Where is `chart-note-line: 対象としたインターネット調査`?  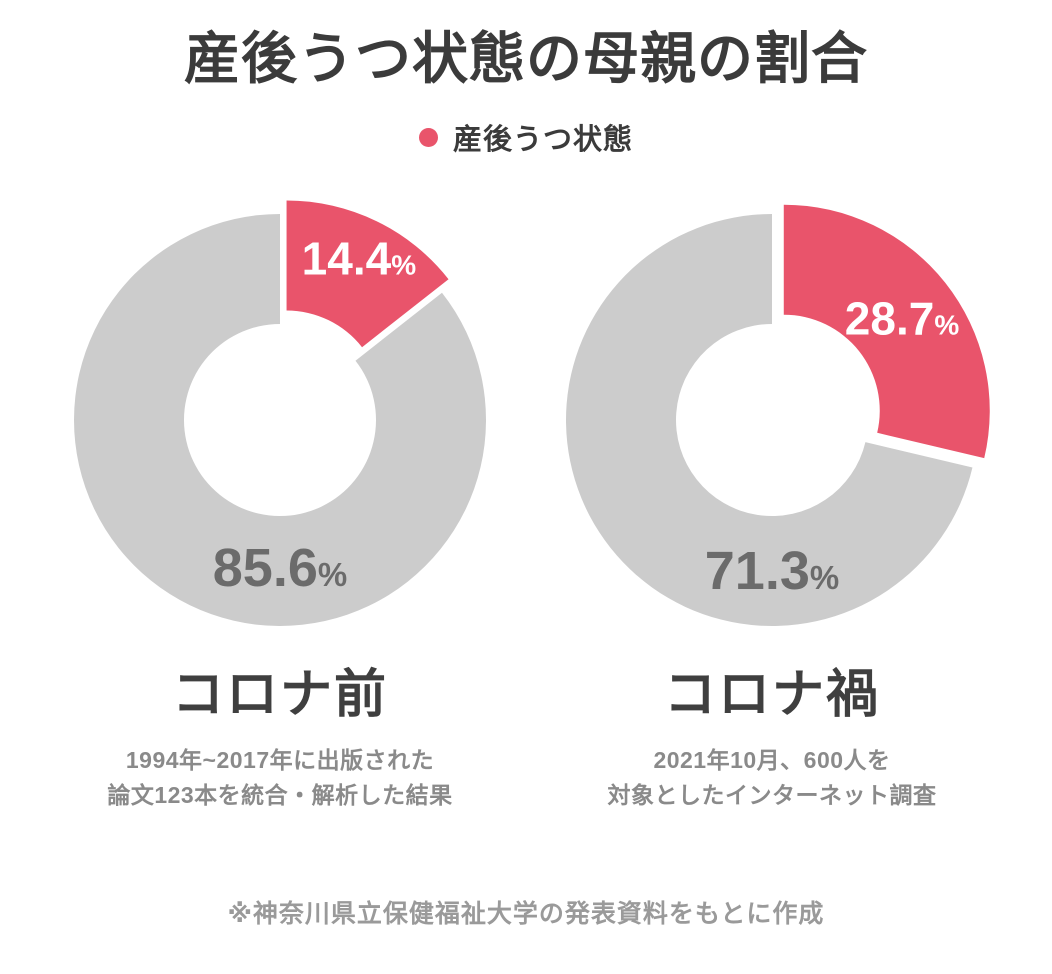
chart-note-line: 対象としたインターネット調査 is located at coordinates (772, 794).